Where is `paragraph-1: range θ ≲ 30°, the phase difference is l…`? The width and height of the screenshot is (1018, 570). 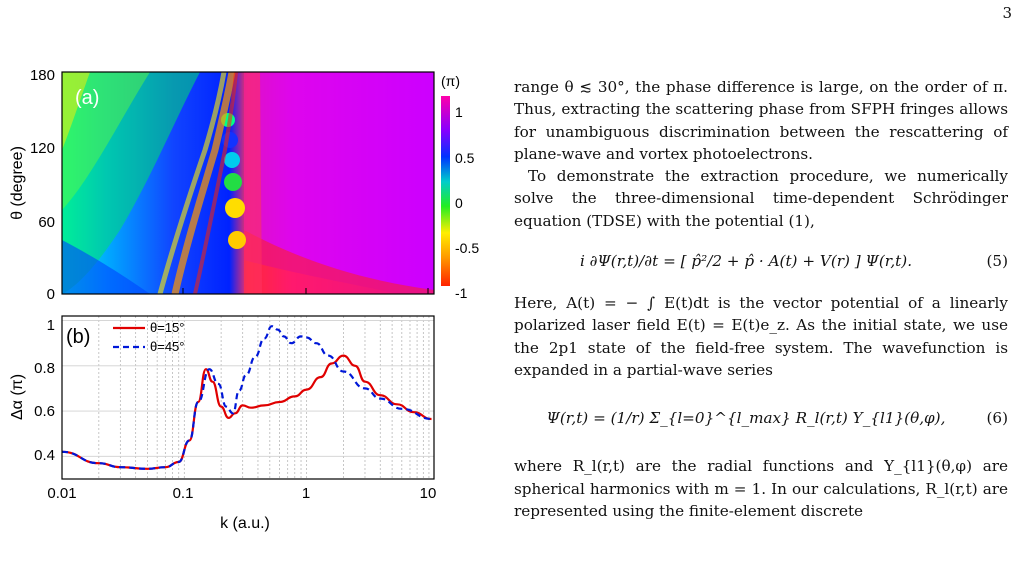 paragraph-1: range θ ≲ 30°, the phase difference is l… is located at coordinates (761, 120).